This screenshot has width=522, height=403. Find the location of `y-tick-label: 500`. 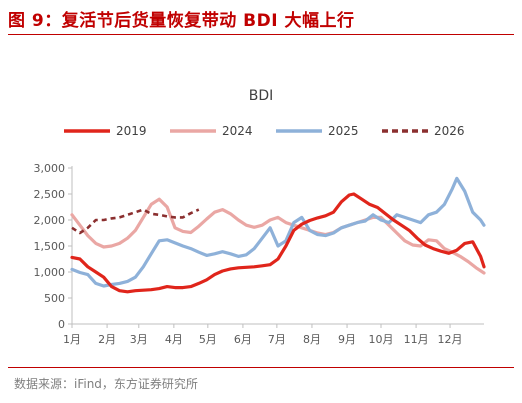

y-tick-label: 500 is located at coordinates (54, 298).